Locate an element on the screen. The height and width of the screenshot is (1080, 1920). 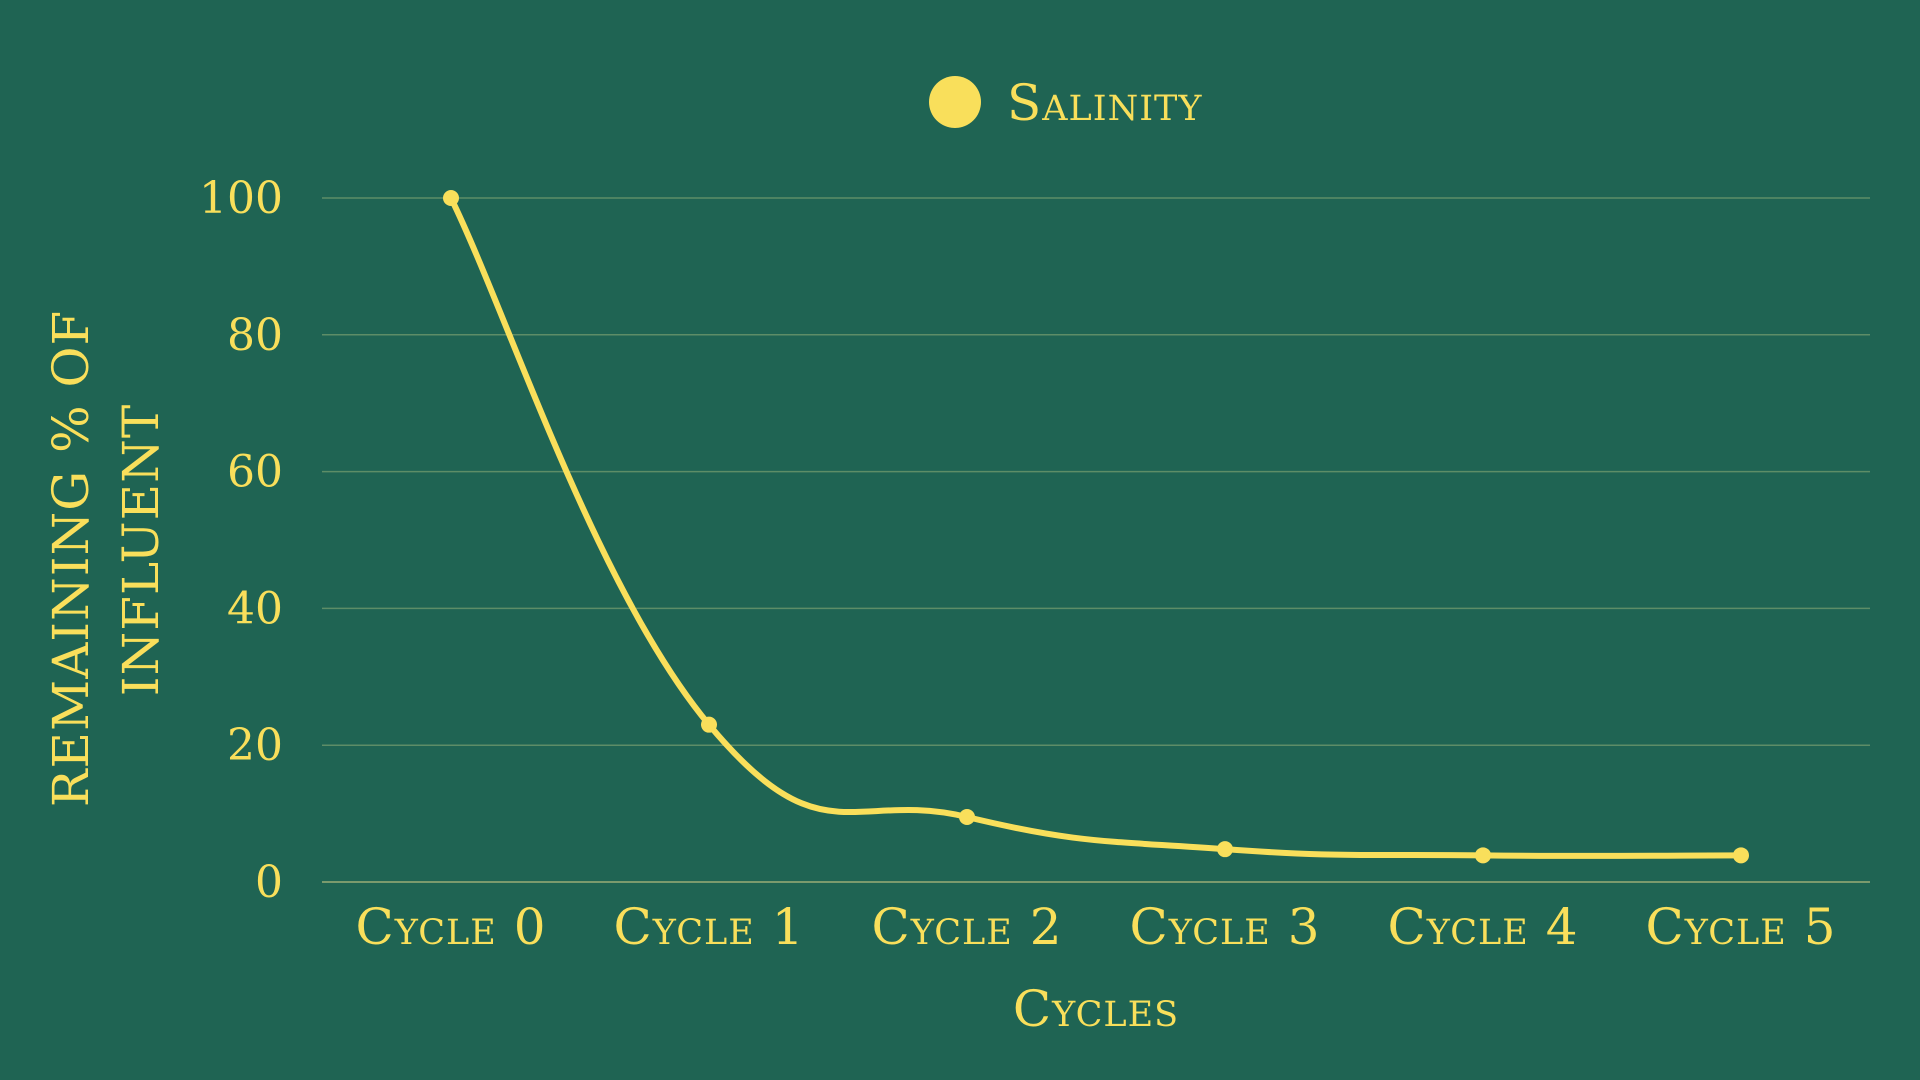
y-tick-label: 60 is located at coordinates (255, 472).